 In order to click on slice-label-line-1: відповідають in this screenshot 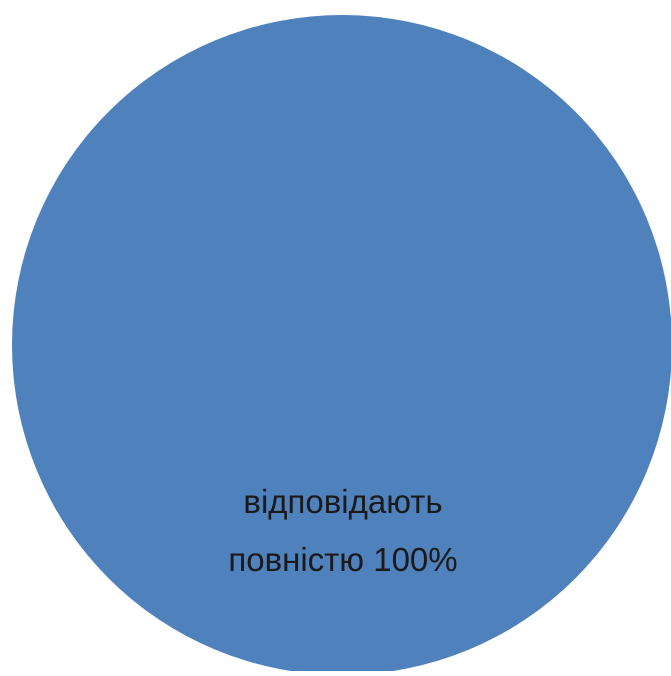, I will do `click(342, 501)`.